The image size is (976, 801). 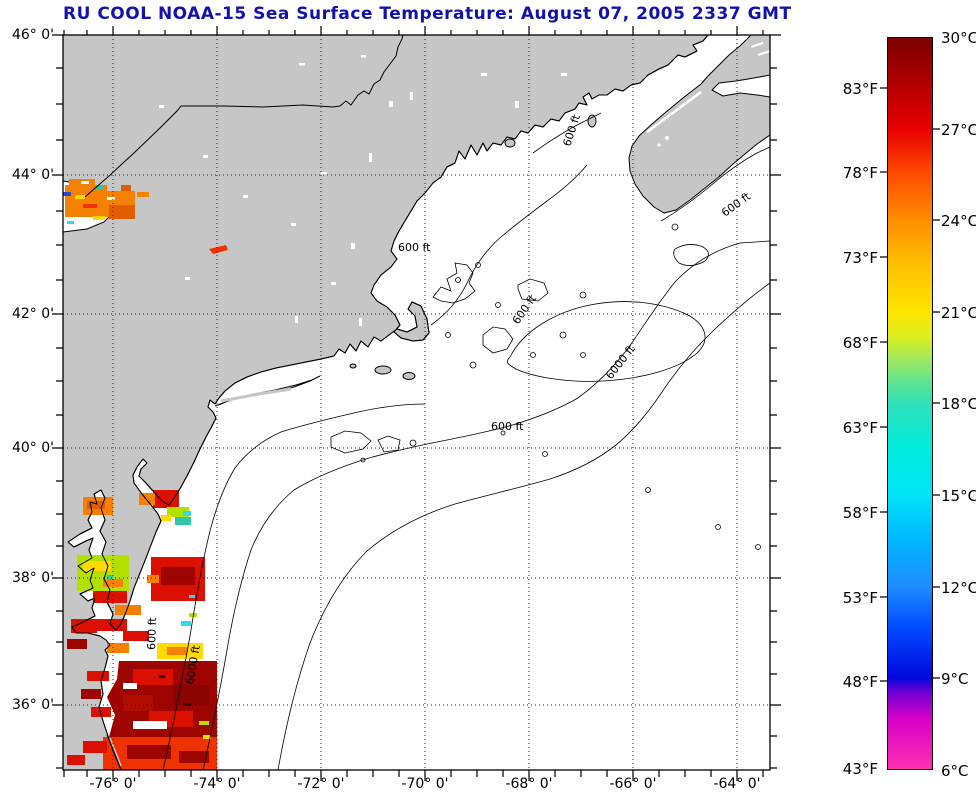 I want to click on border-line, so click(x=244, y=116).